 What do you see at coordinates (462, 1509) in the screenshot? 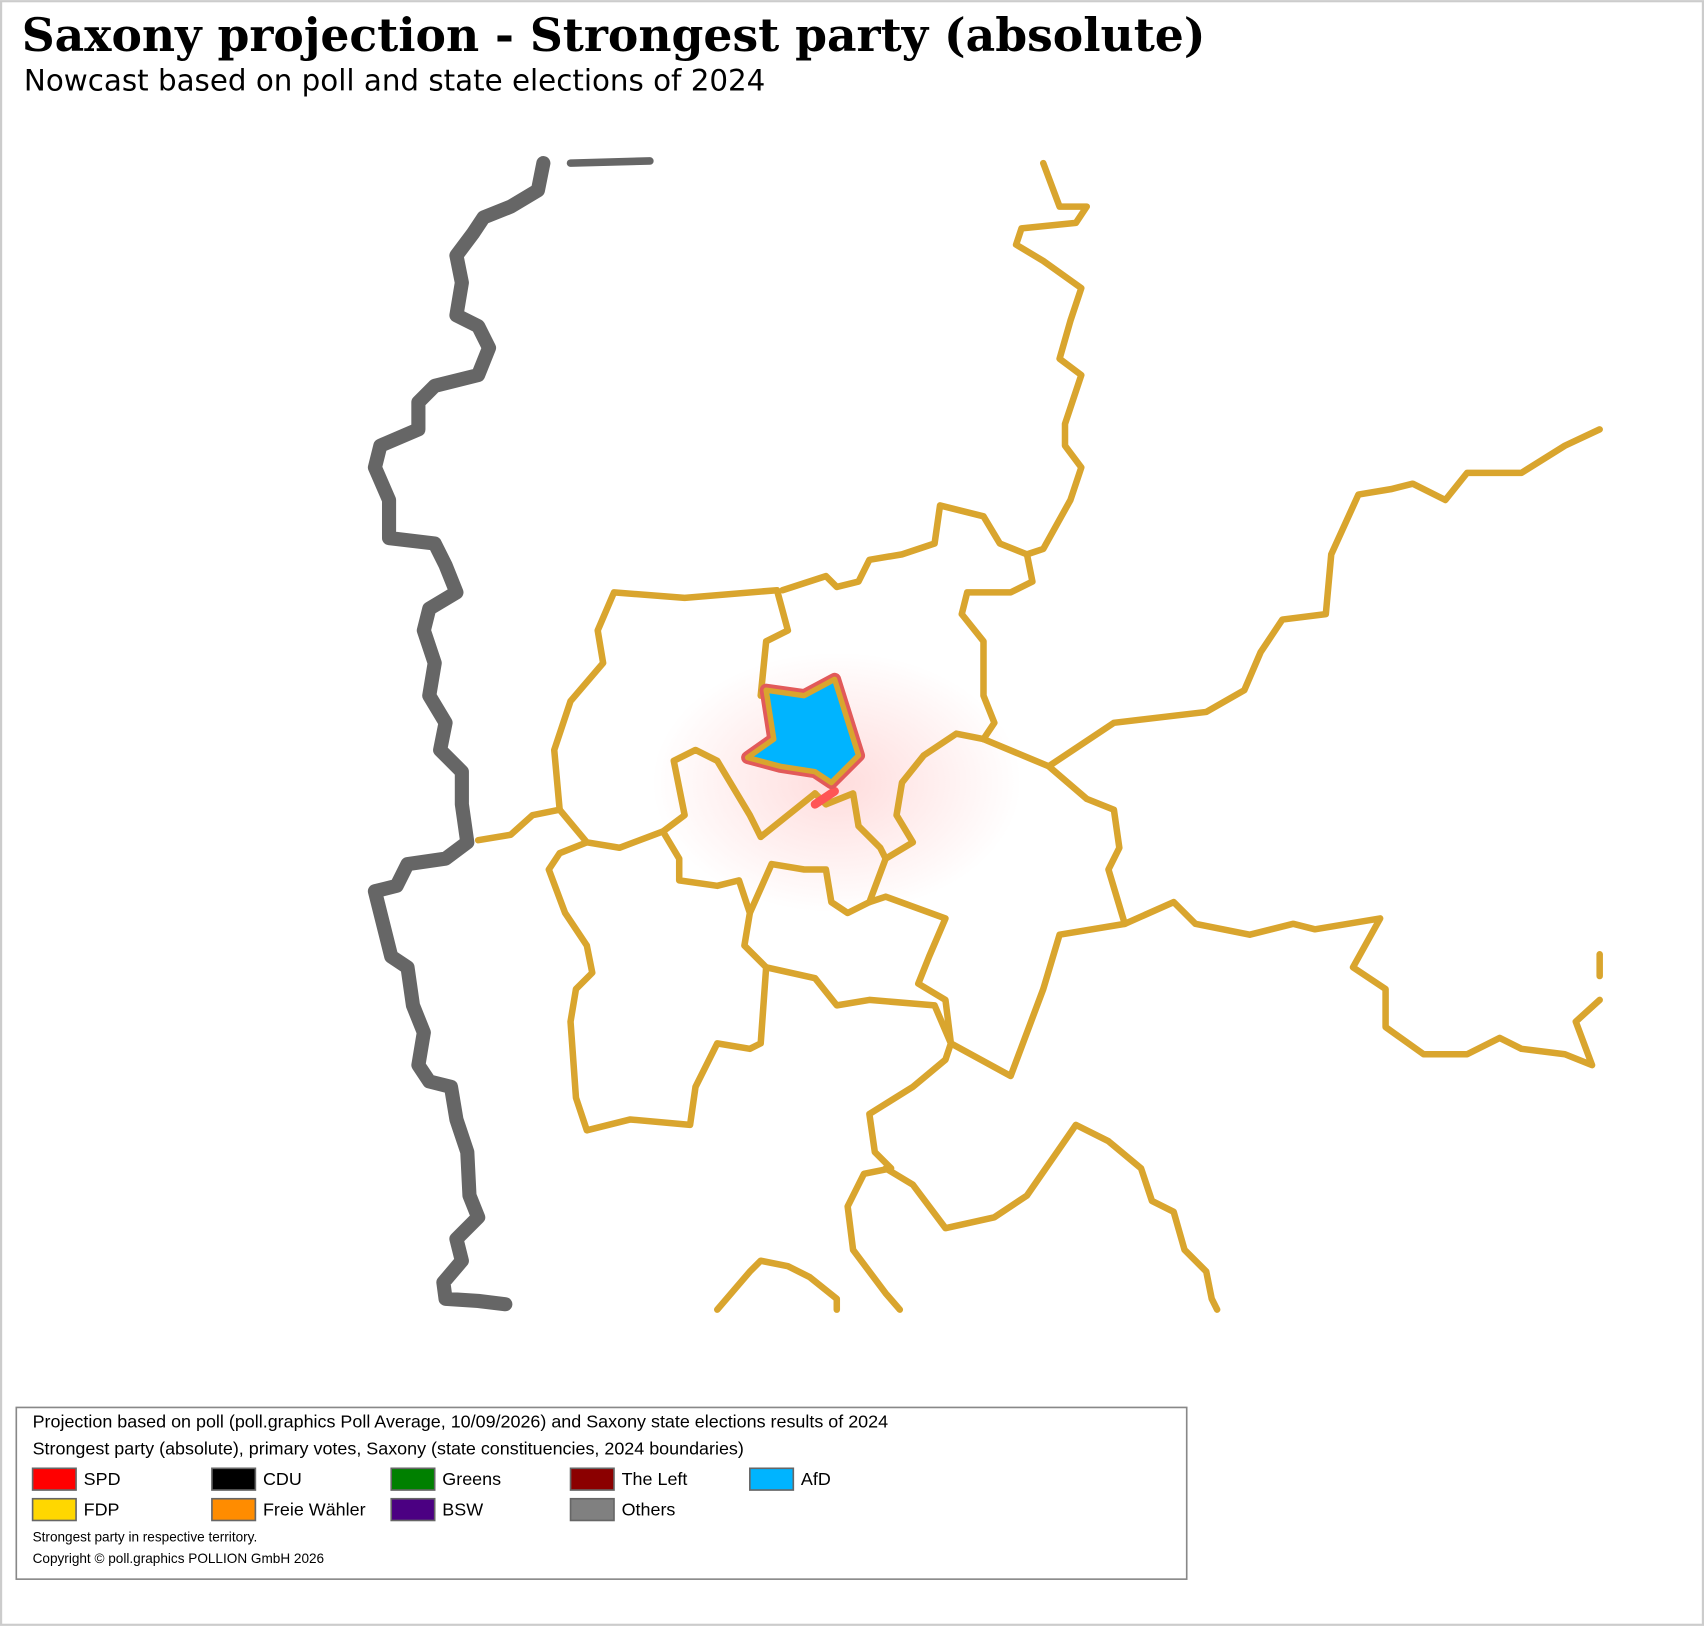
I see `legend-label: BSW` at bounding box center [462, 1509].